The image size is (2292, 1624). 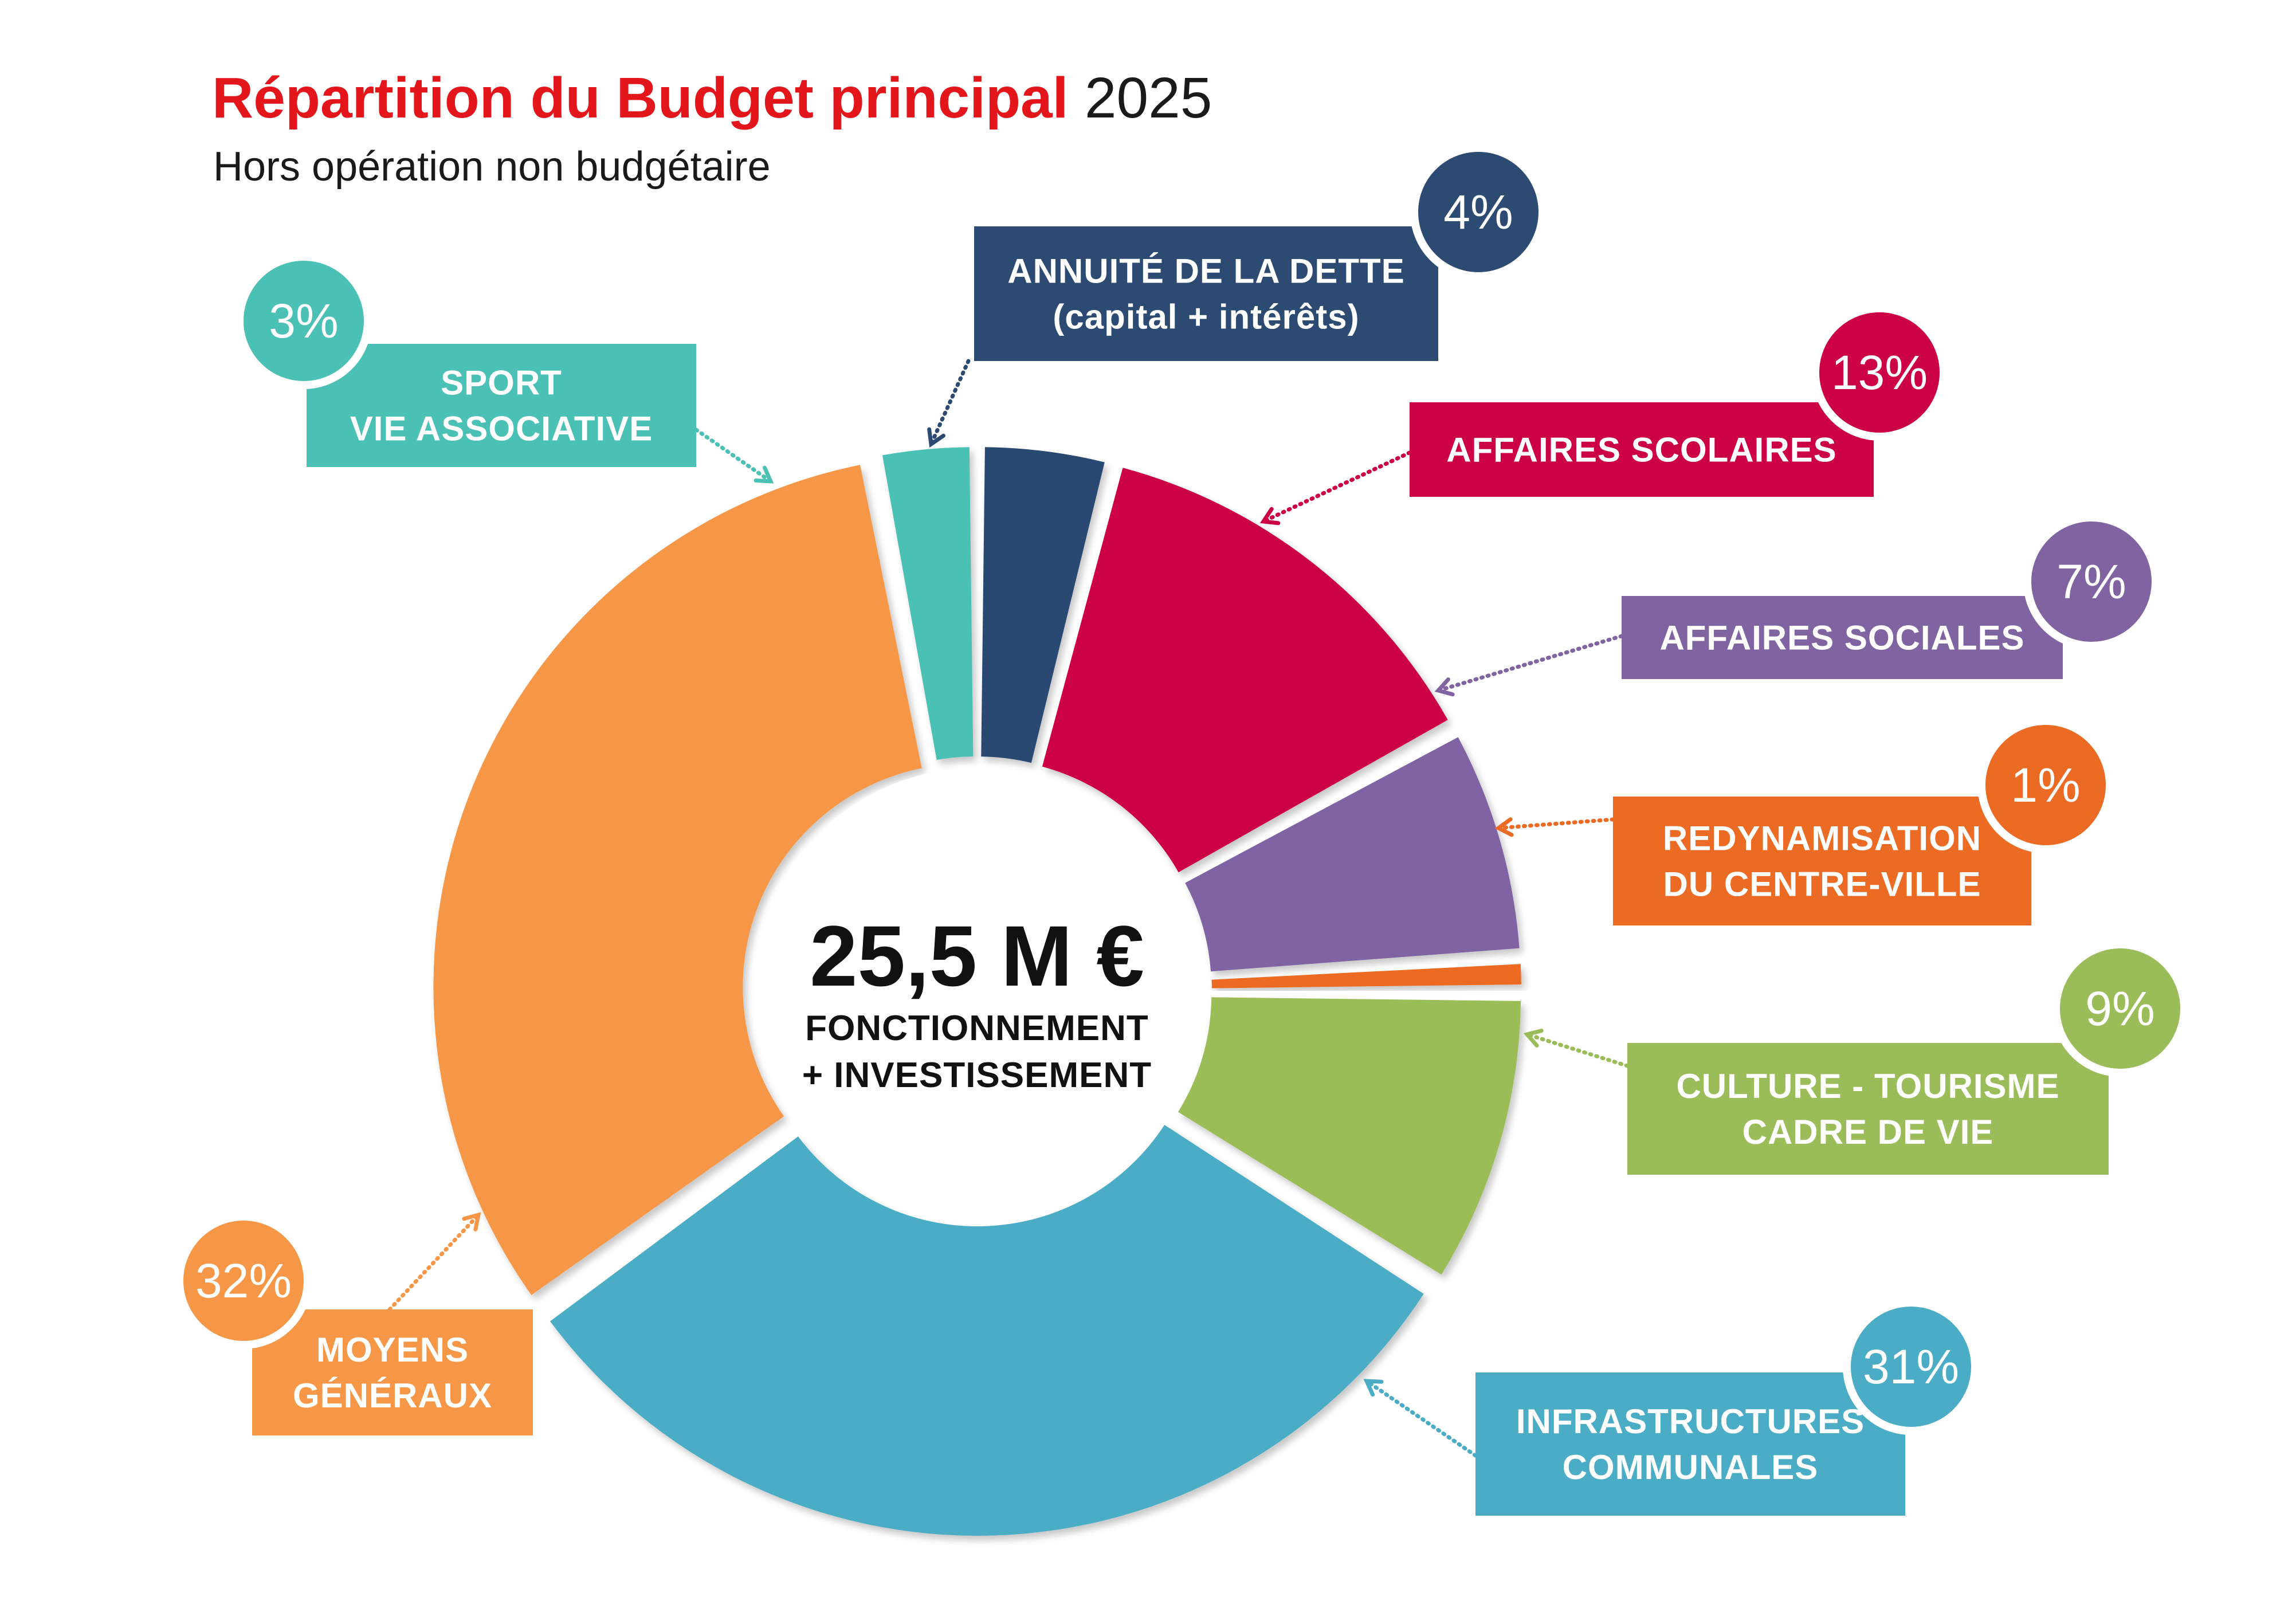 I want to click on percent-label-dette: 4%, so click(x=1478, y=212).